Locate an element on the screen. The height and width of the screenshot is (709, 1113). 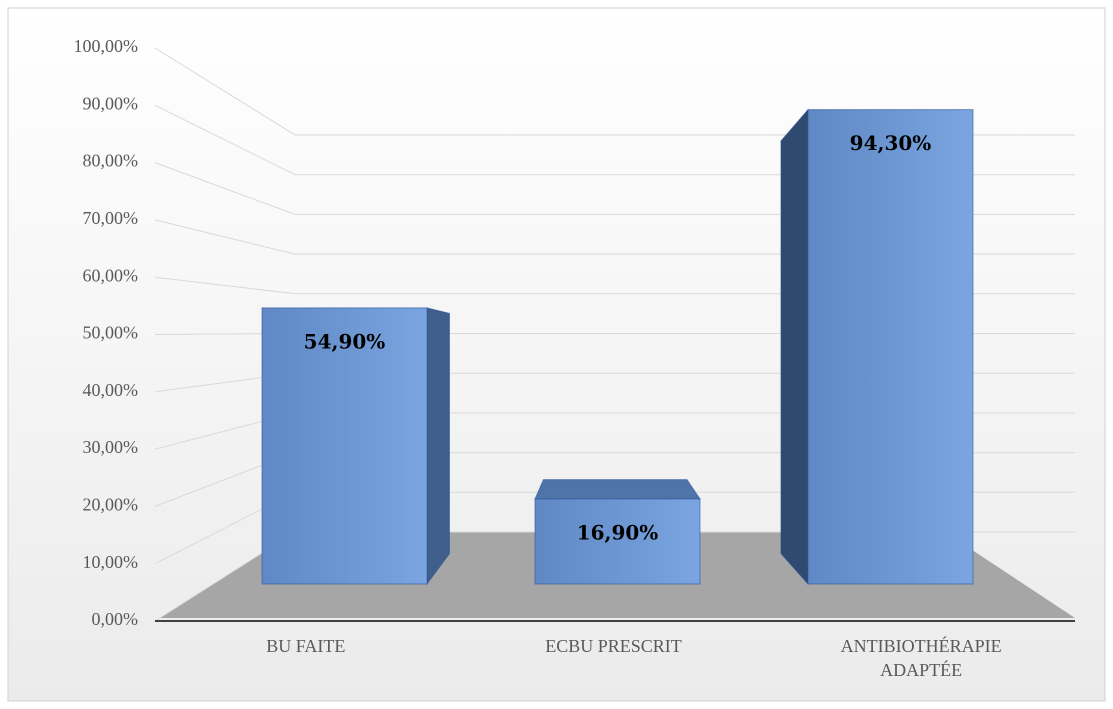
y-tick-label: 10,00% is located at coordinates (111, 562).